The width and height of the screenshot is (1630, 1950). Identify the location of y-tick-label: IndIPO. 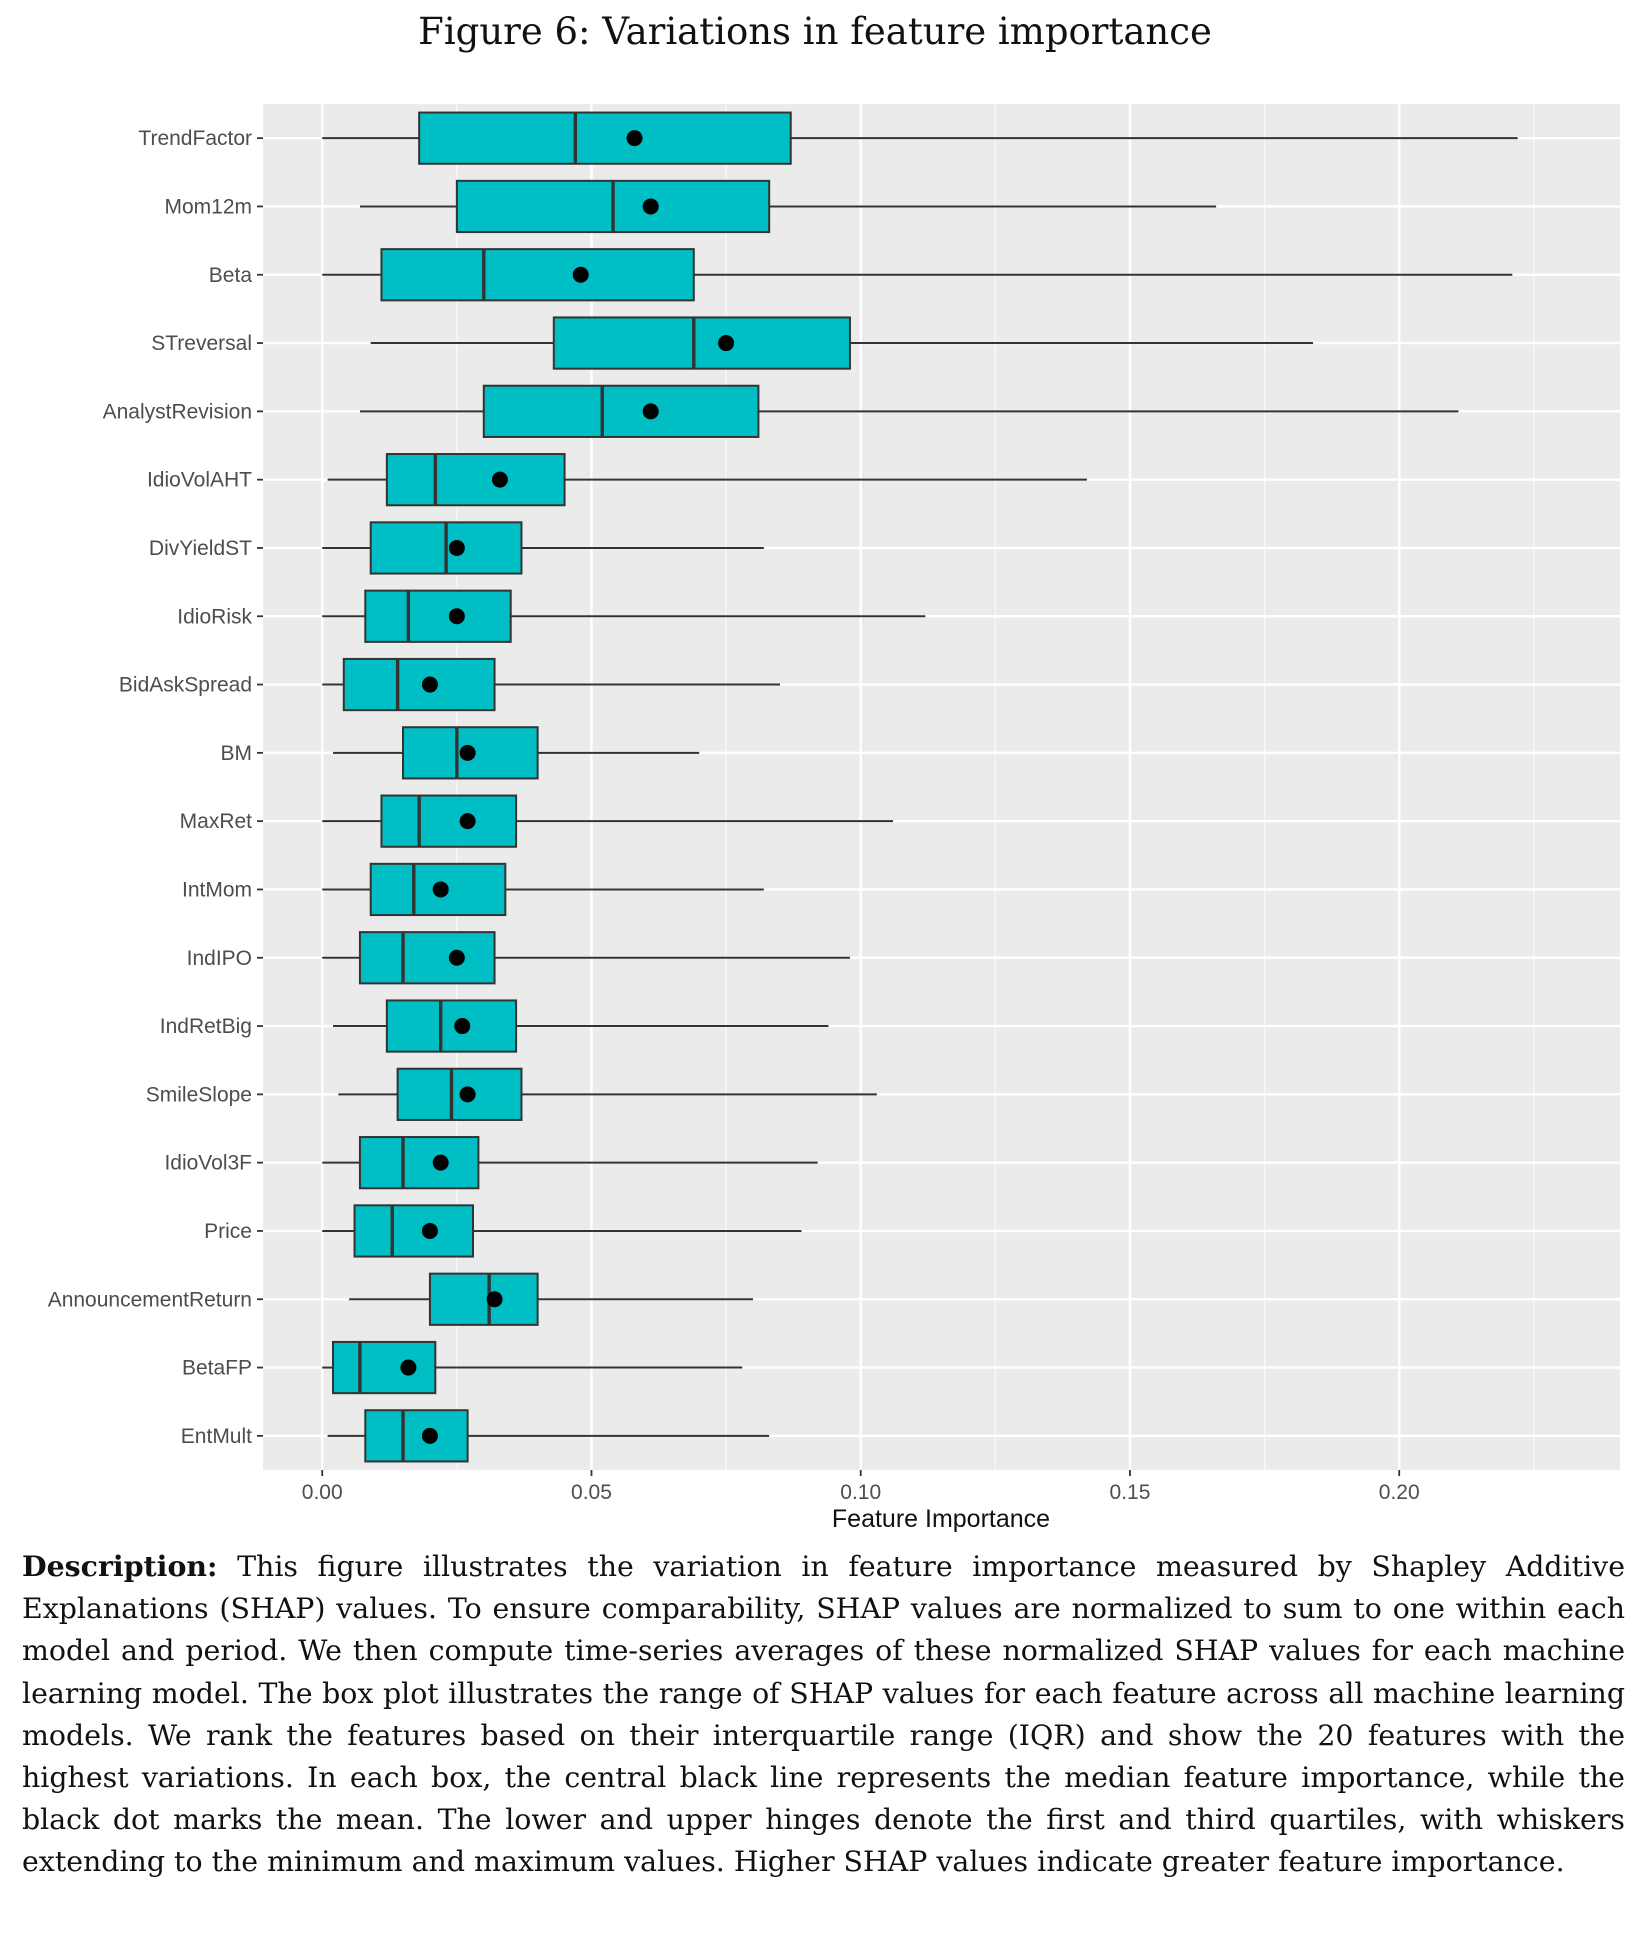
(219, 958).